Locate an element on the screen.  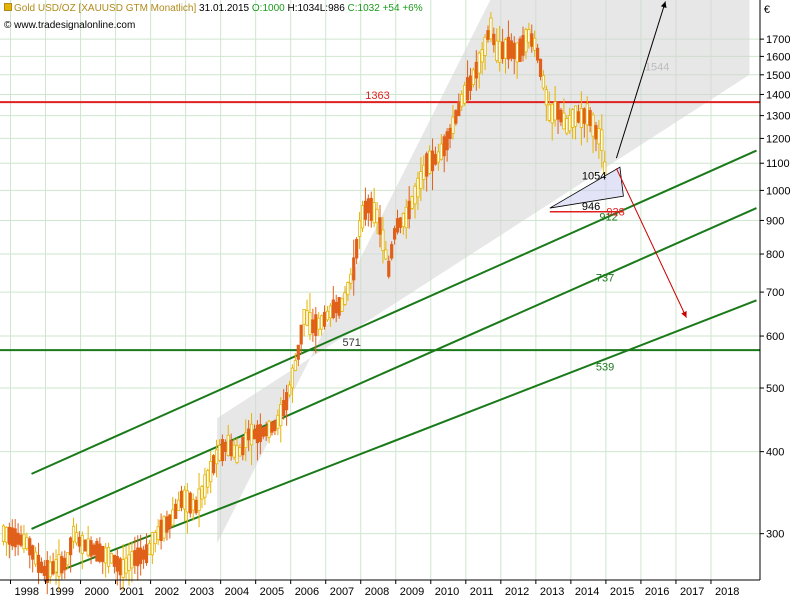
y-tick-label: 1500 is located at coordinates (778, 76).